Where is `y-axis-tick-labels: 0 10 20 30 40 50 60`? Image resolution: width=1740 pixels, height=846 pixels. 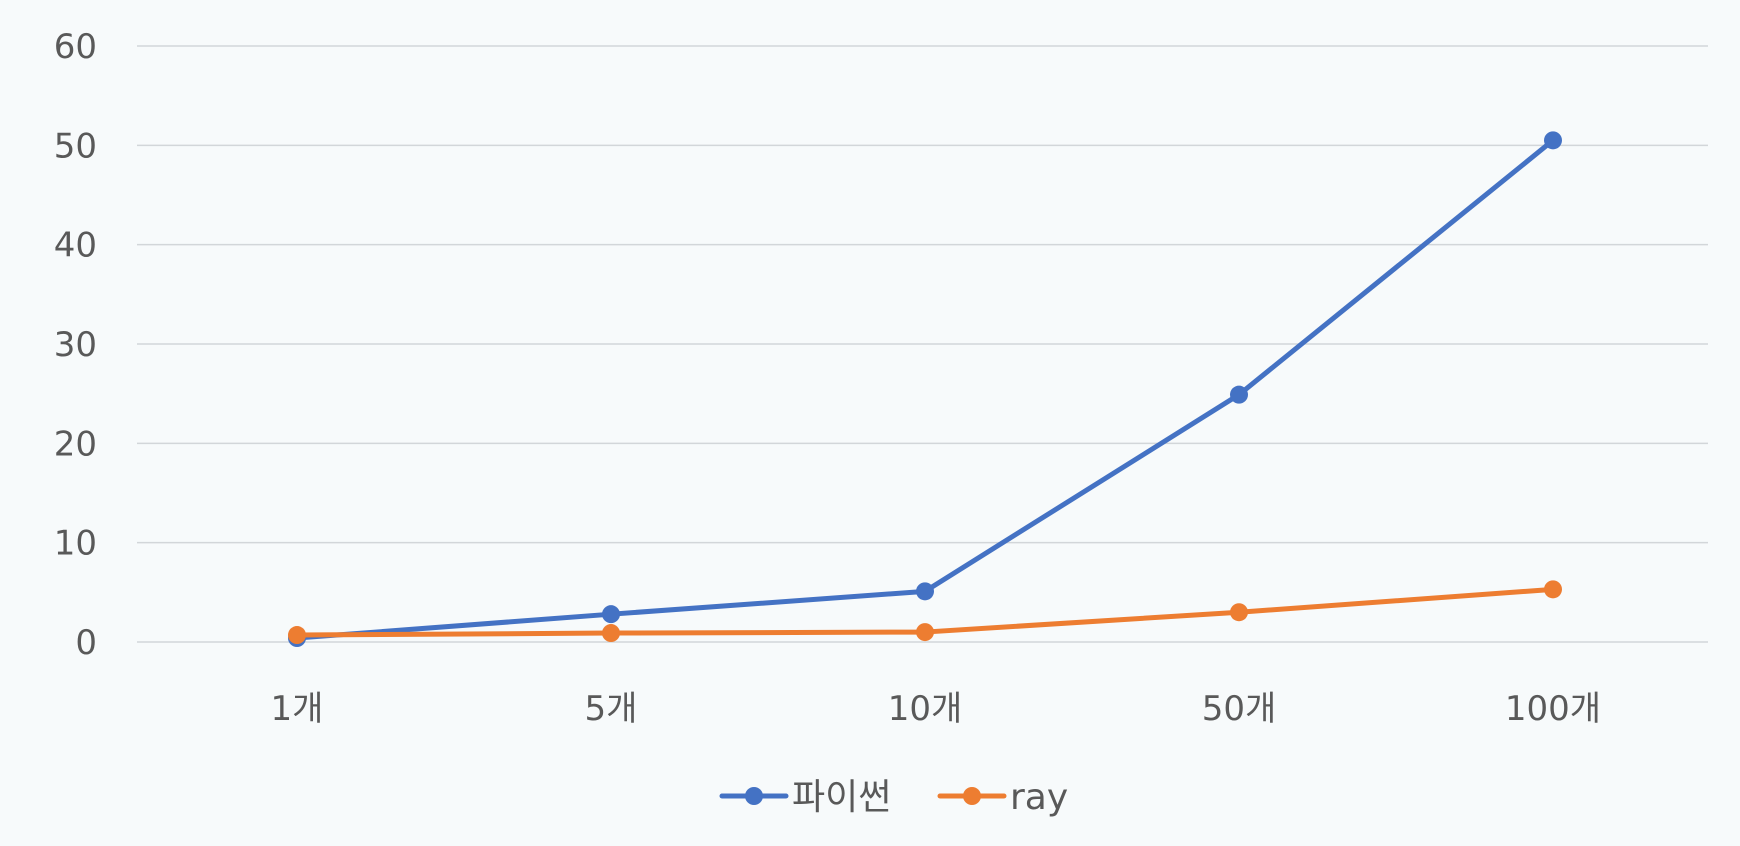 y-axis-tick-labels: 0 10 20 30 40 50 60 is located at coordinates (75, 345).